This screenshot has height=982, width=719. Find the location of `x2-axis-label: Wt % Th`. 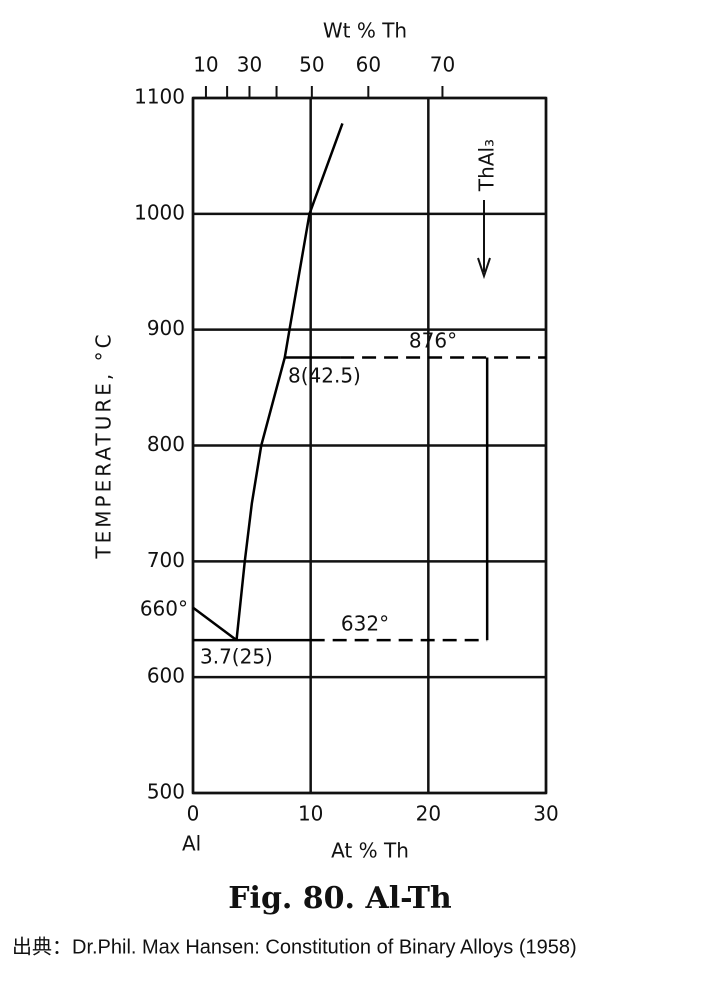

x2-axis-label: Wt % Th is located at coordinates (365, 31).